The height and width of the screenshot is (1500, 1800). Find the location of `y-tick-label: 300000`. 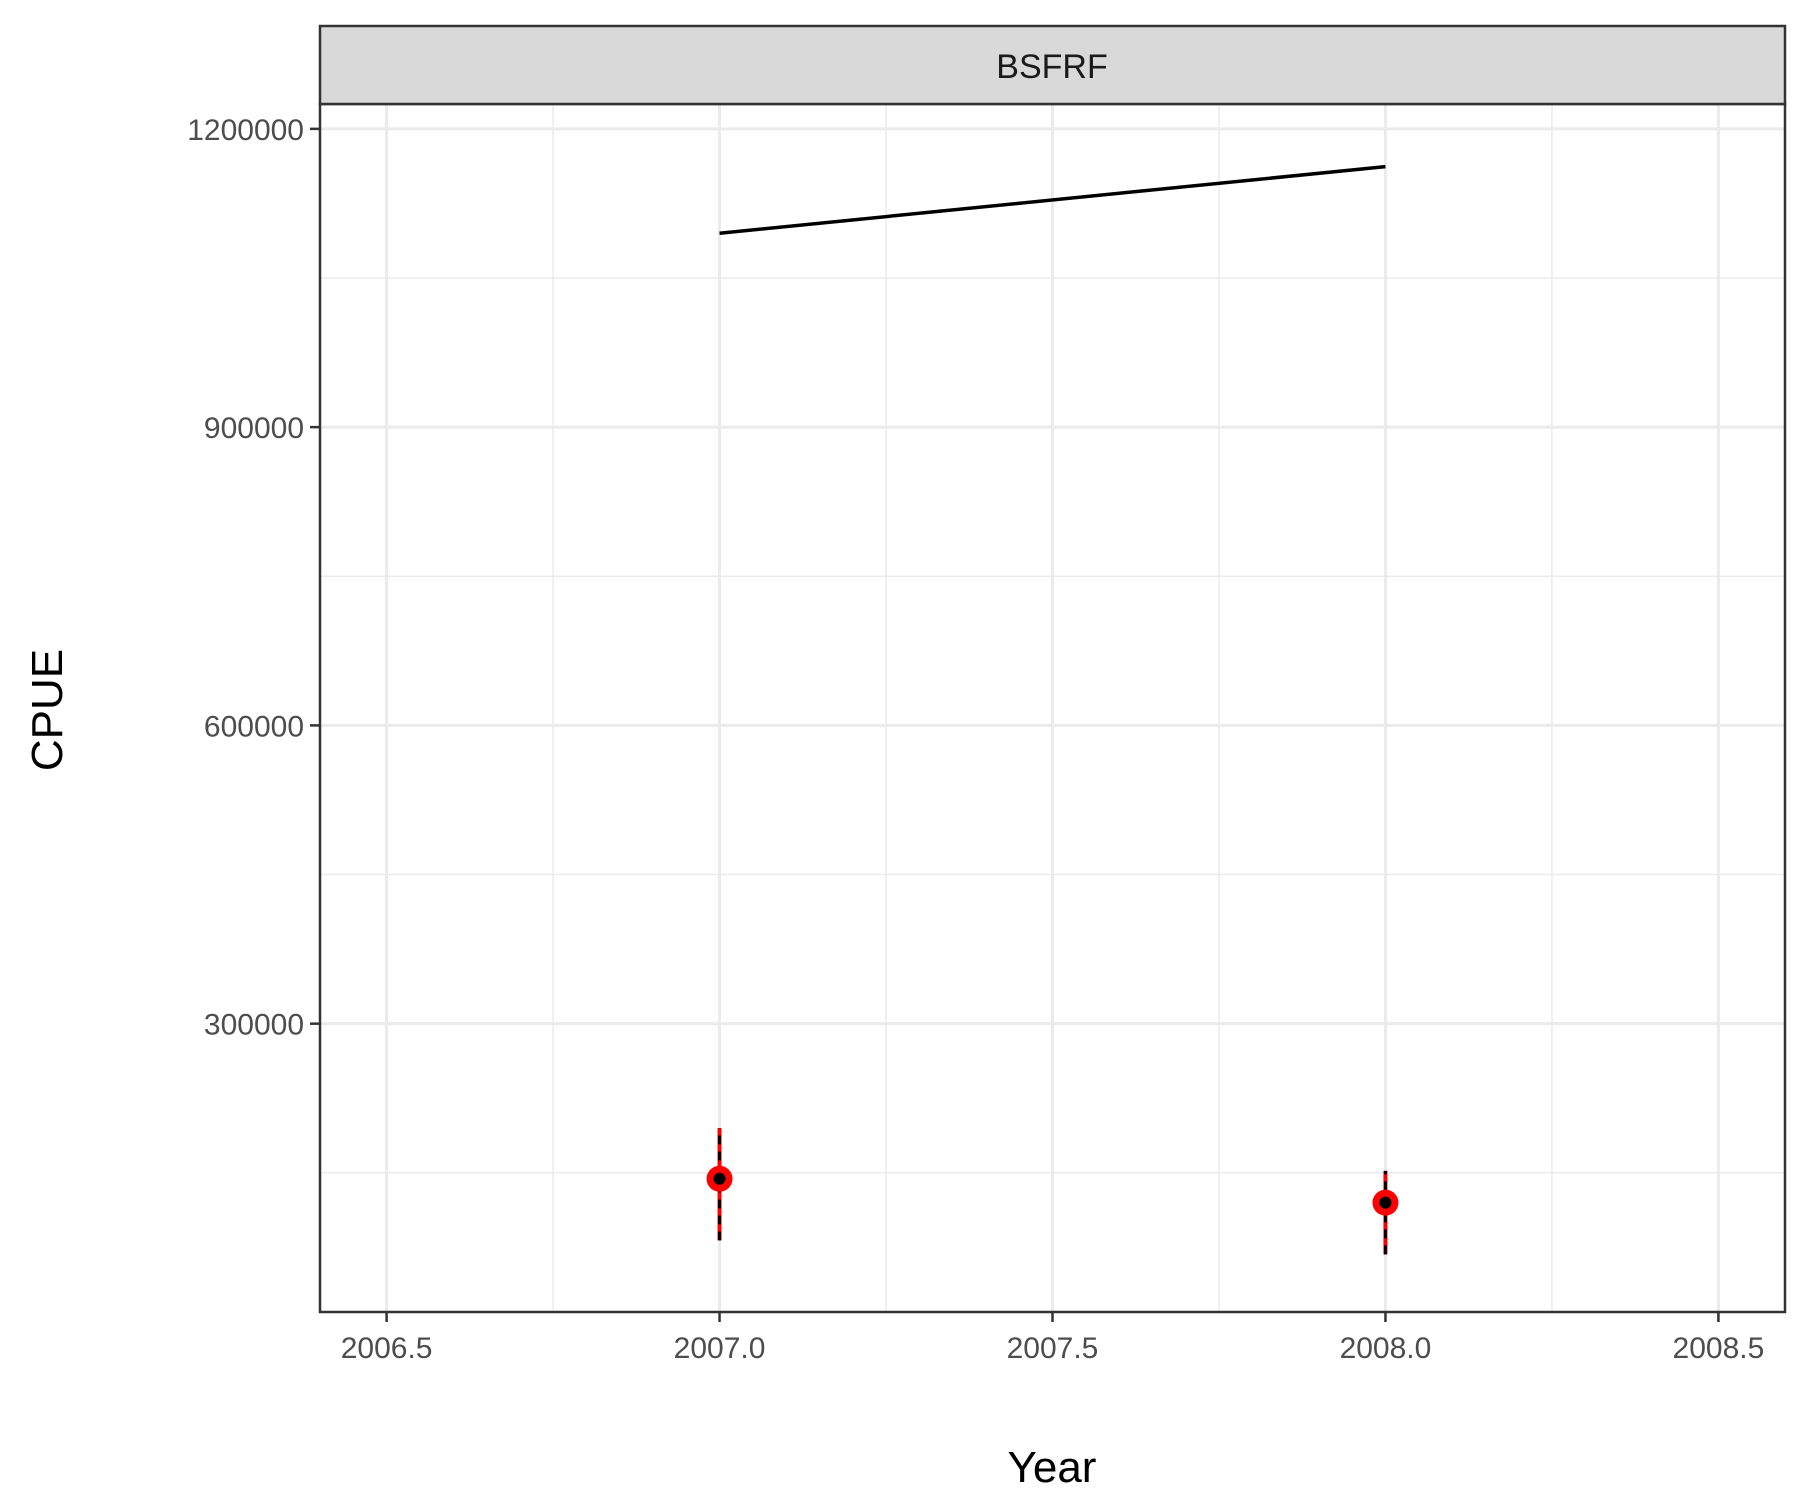

y-tick-label: 300000 is located at coordinates (254, 1025).